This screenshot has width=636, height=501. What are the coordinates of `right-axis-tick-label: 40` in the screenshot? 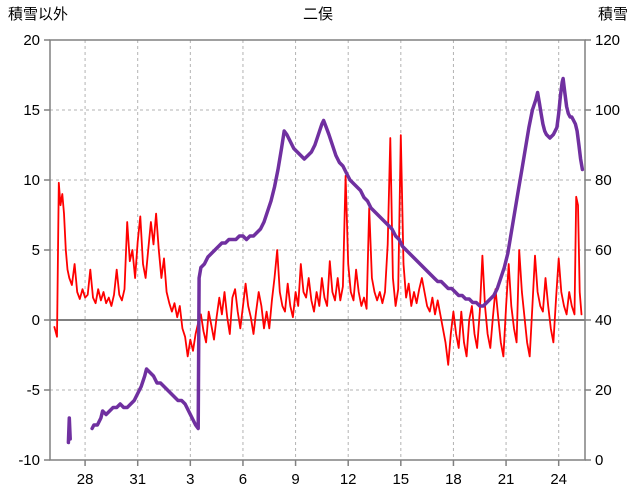 It's located at (603, 320).